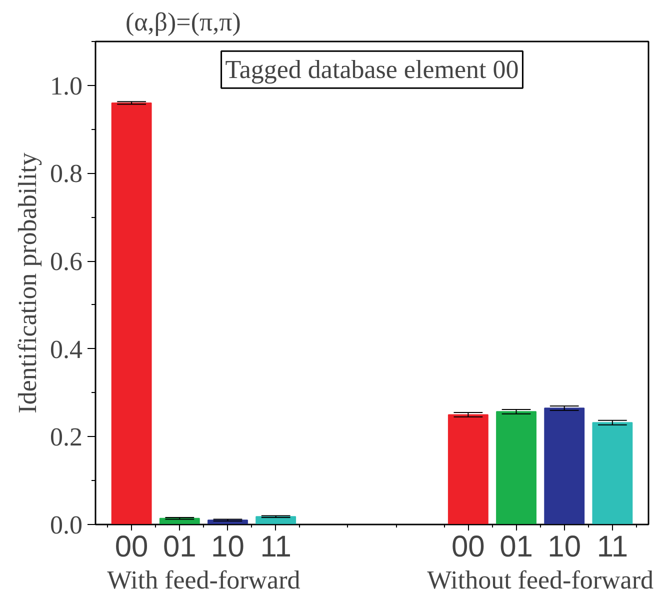 The image size is (658, 597). Describe the element at coordinates (540, 580) in the screenshot. I see `text: Without feed-forward` at that location.